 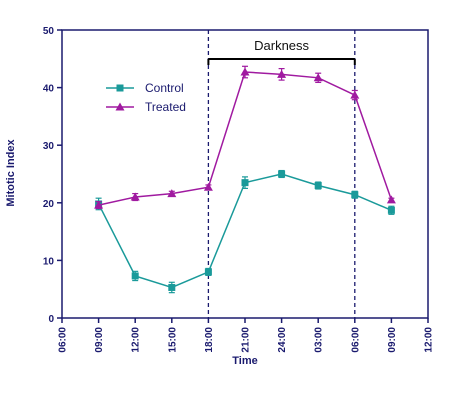 What do you see at coordinates (165, 107) in the screenshot?
I see `legend-label: Treated` at bounding box center [165, 107].